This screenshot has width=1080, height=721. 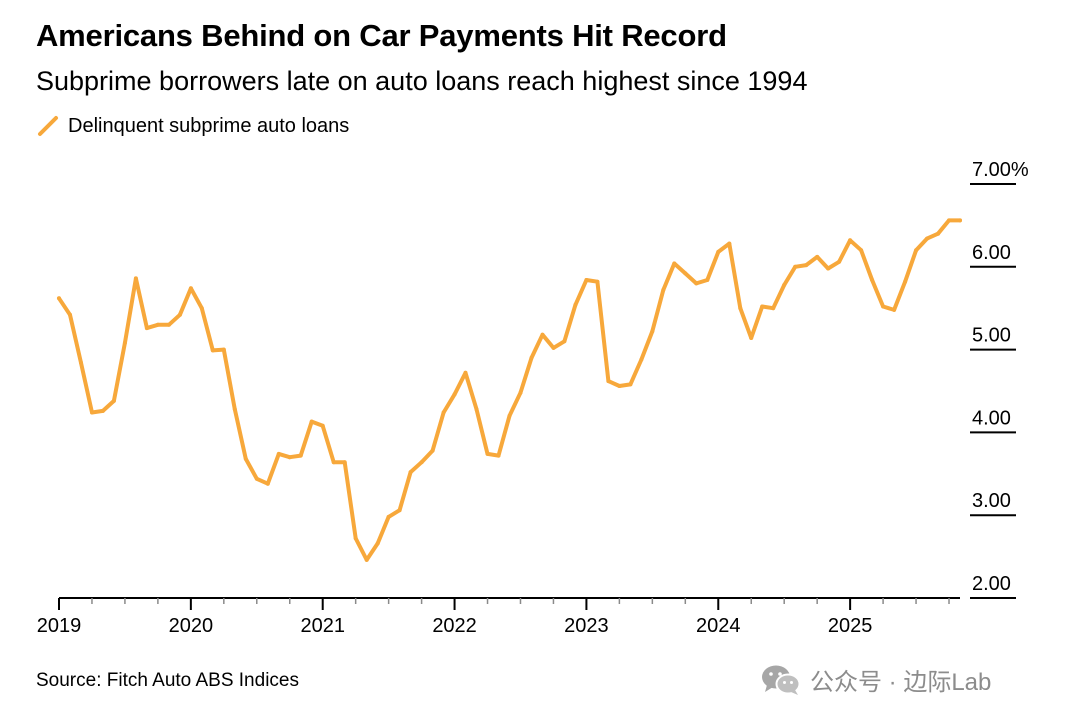 I want to click on line-stroke-icon, so click(x=48, y=126).